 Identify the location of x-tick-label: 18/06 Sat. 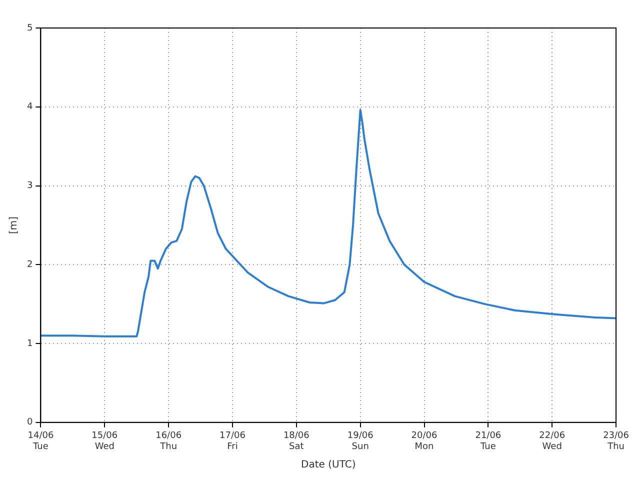
(296, 441).